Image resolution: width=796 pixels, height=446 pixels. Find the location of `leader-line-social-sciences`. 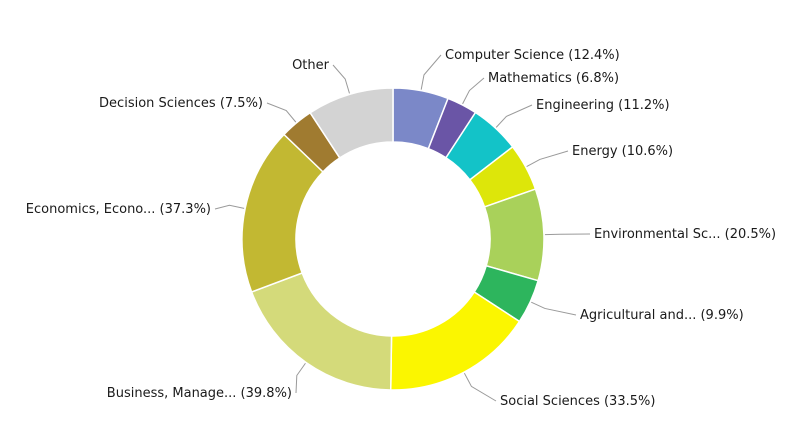

leader-line-social-sciences is located at coordinates (480, 387).